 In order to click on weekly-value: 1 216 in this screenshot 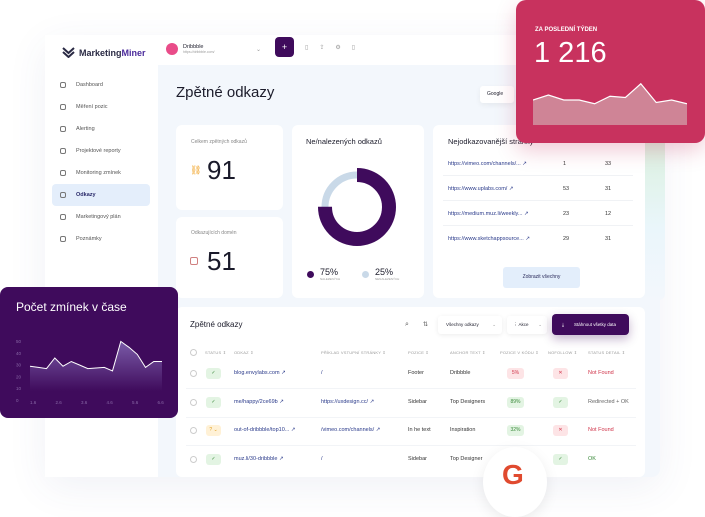, I will do `click(570, 53)`.